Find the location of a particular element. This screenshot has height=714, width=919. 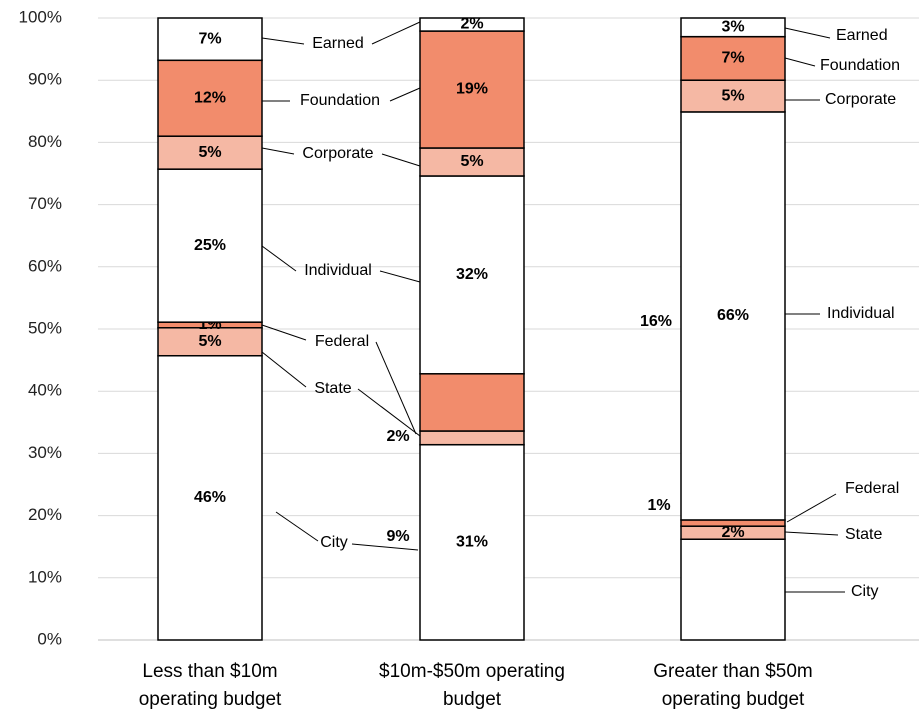

value-label: 12% is located at coordinates (210, 97).